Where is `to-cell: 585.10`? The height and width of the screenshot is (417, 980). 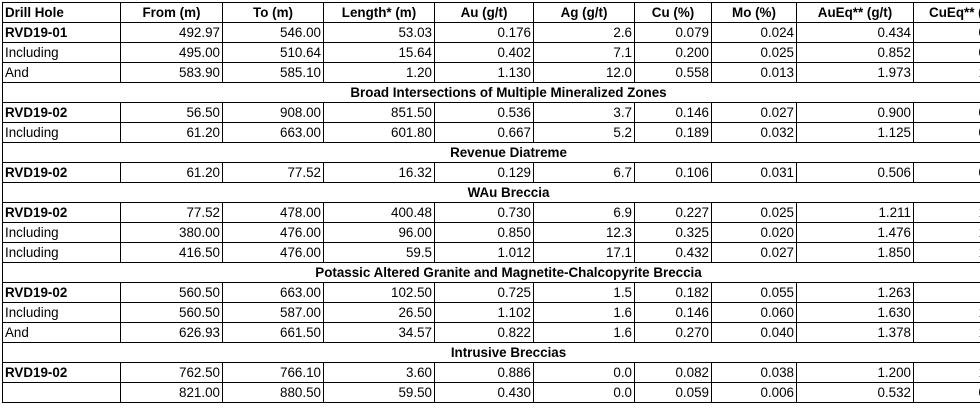
to-cell: 585.10 is located at coordinates (273, 72).